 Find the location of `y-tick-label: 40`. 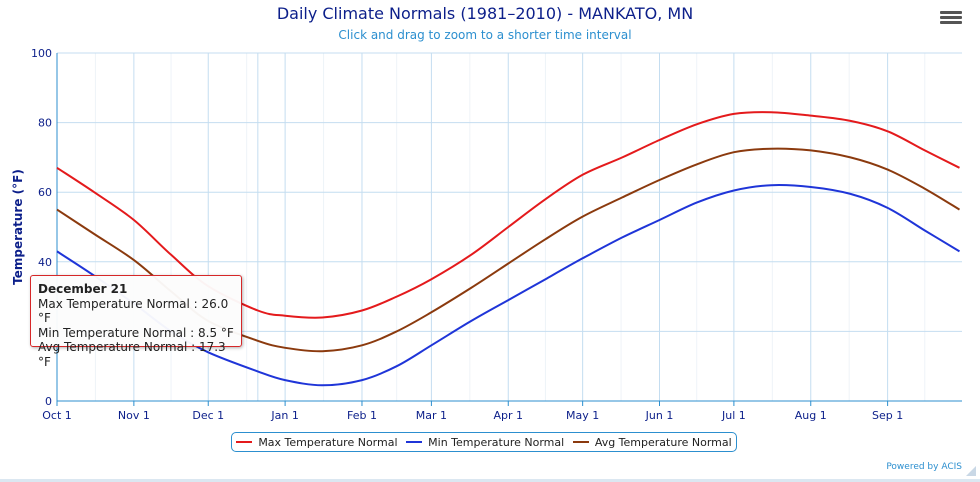

y-tick-label: 40 is located at coordinates (45, 262).